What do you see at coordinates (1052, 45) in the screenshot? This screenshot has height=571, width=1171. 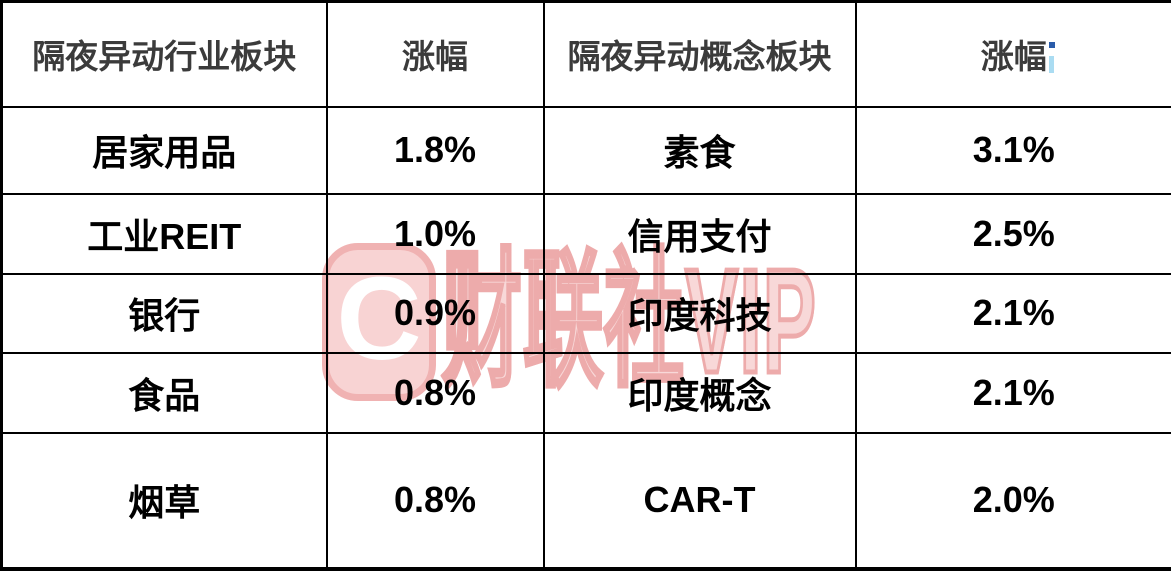 I see `blue-artifact-dark` at bounding box center [1052, 45].